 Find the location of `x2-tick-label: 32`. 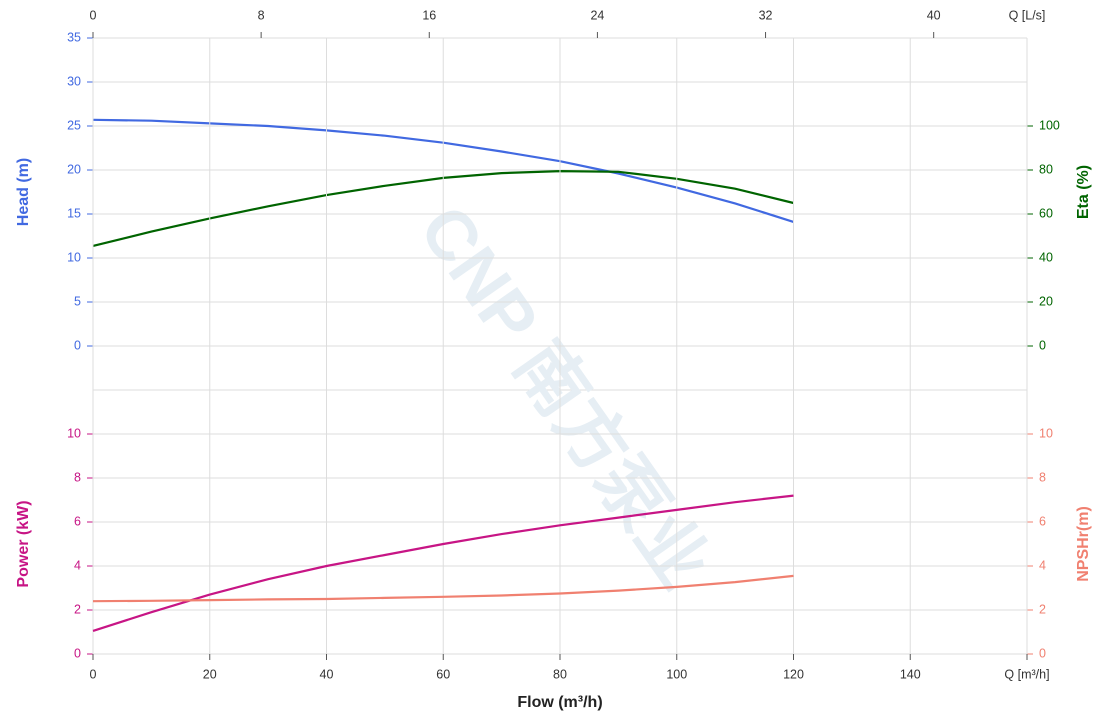

x2-tick-label: 32 is located at coordinates (766, 15).